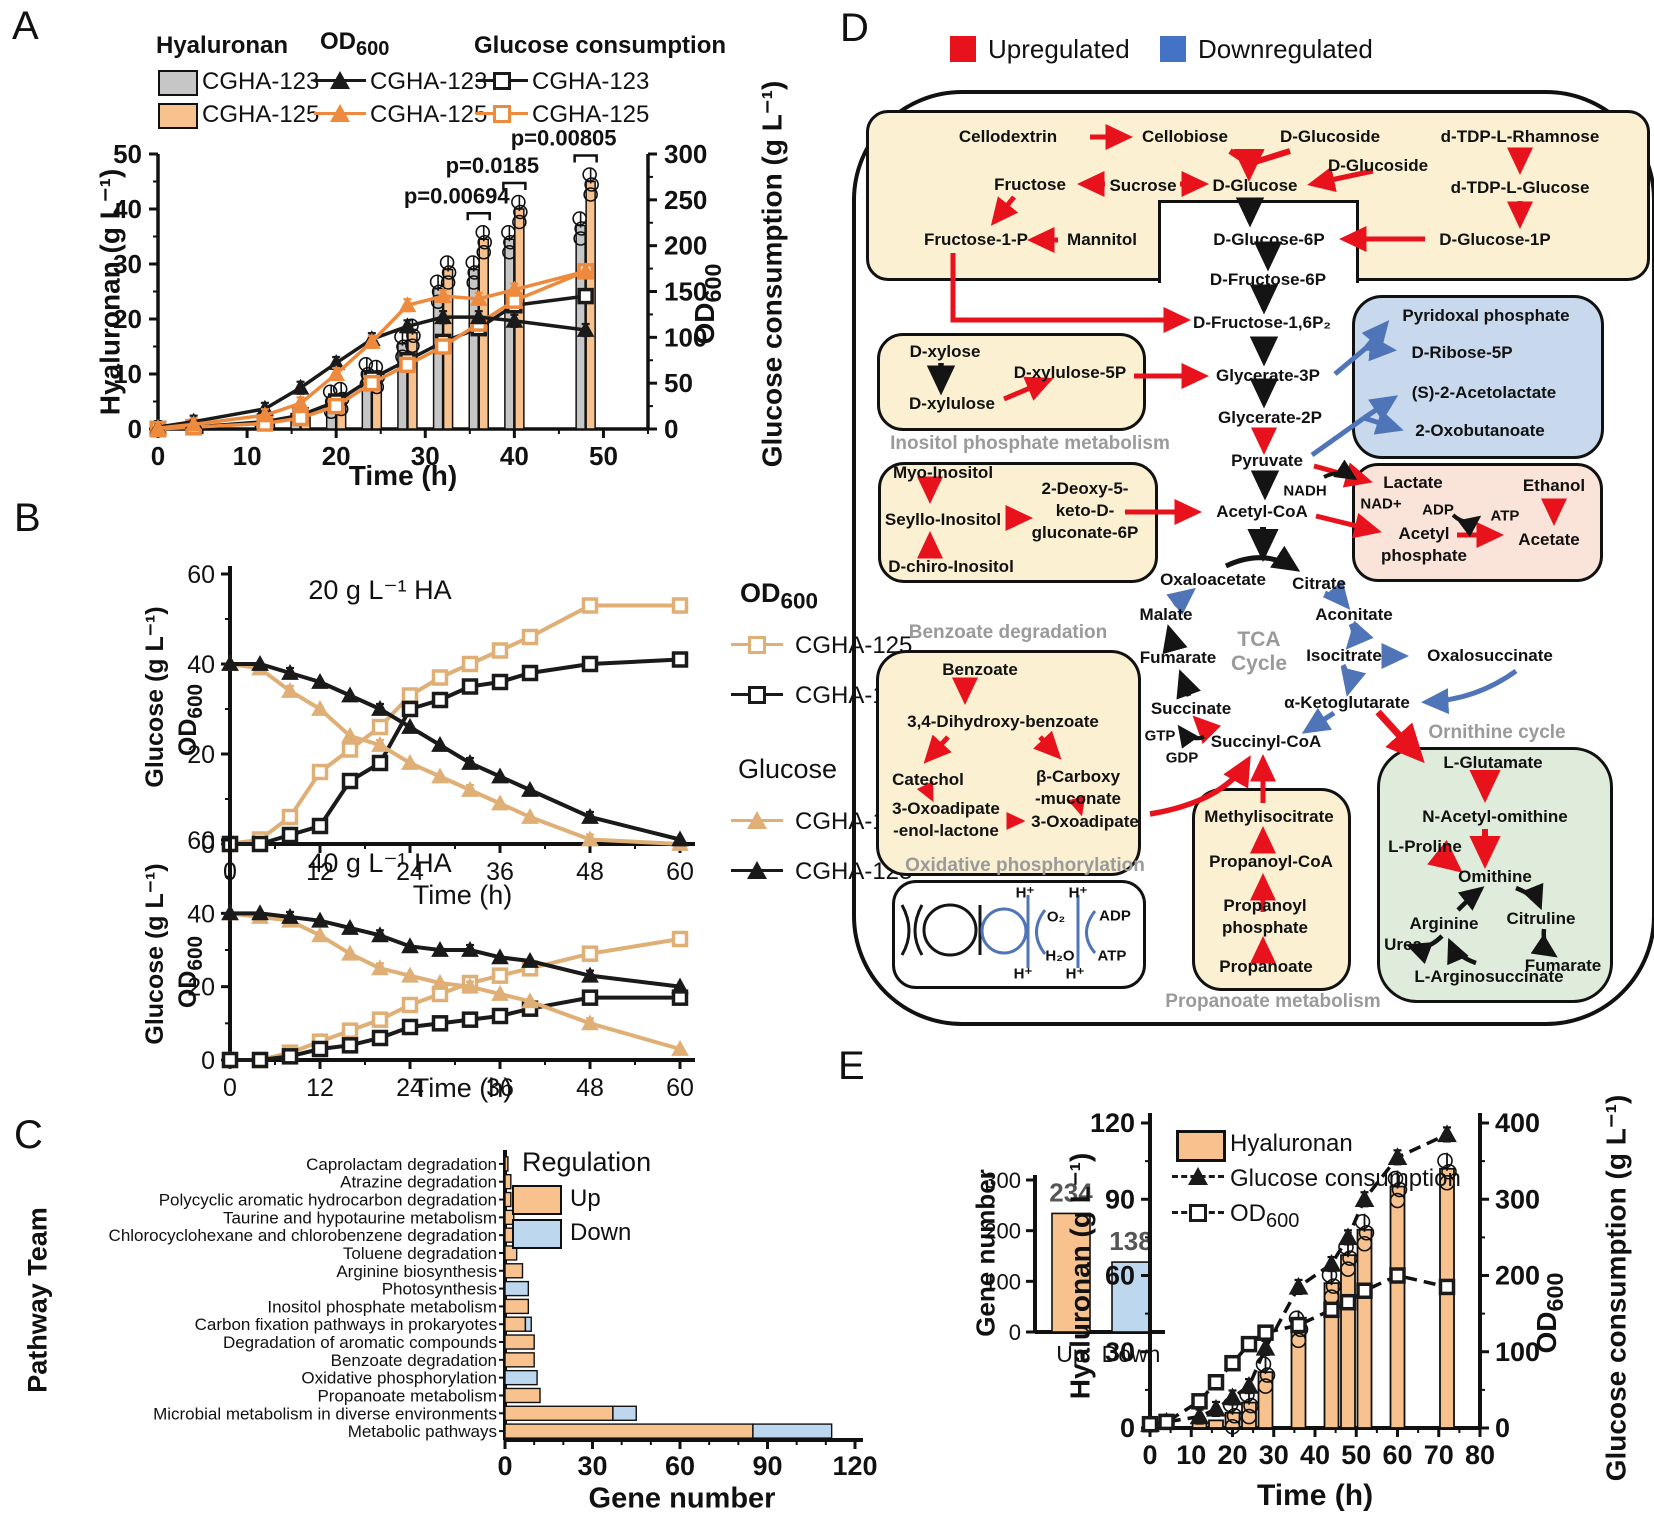  I want to click on panel-b2-ylabel: Glucose (g L⁻¹), so click(155, 954).